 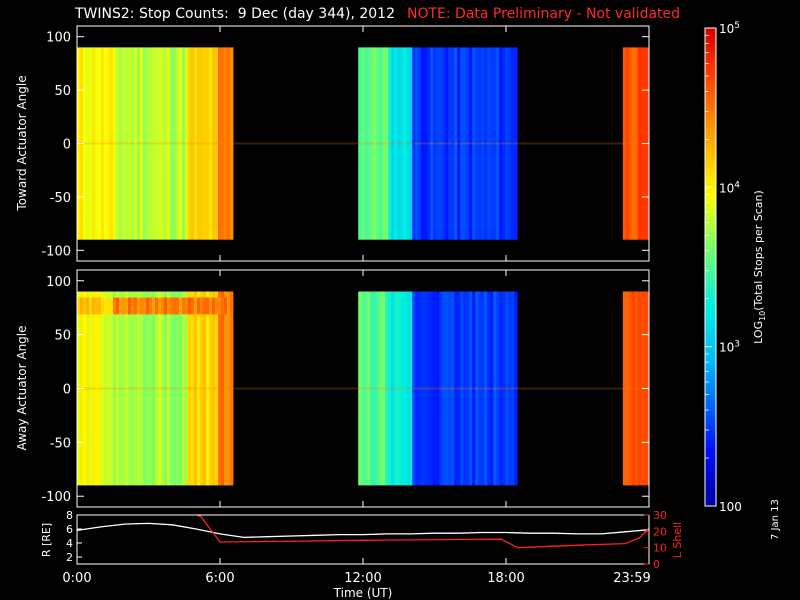 What do you see at coordinates (505, 578) in the screenshot?
I see `time-tick-label: 18:00` at bounding box center [505, 578].